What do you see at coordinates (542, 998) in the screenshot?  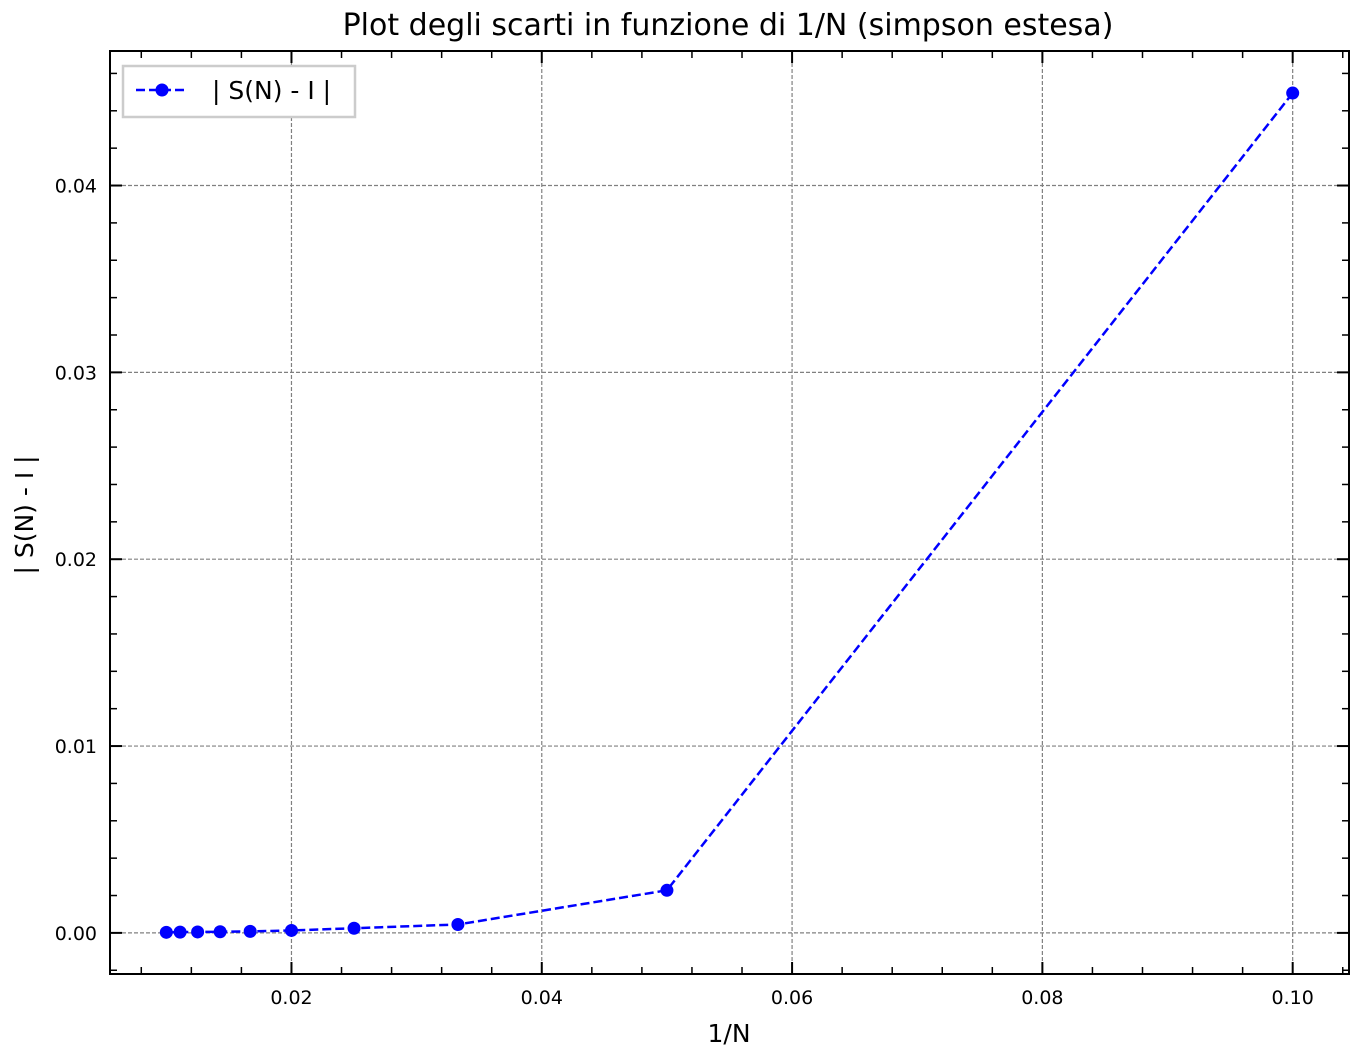 I see `x-tick-label-1: 0.04` at bounding box center [542, 998].